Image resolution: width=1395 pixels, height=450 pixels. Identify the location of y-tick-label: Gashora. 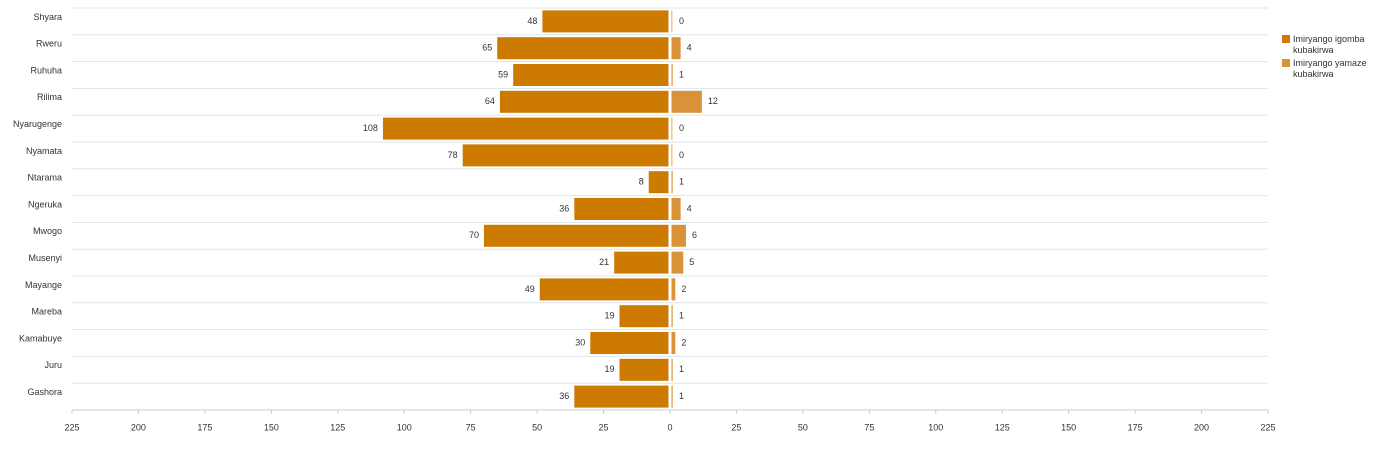
(44, 392).